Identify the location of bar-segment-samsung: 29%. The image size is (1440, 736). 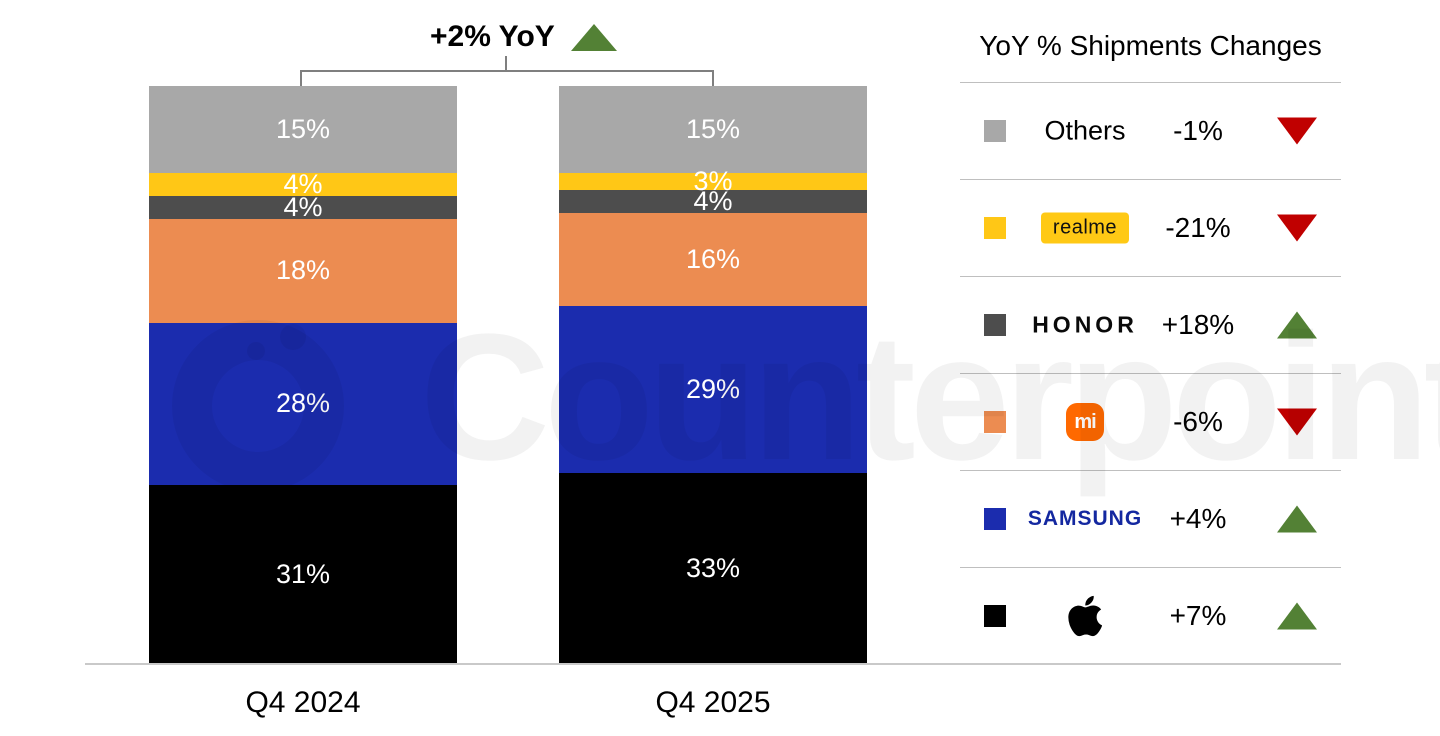
(713, 389).